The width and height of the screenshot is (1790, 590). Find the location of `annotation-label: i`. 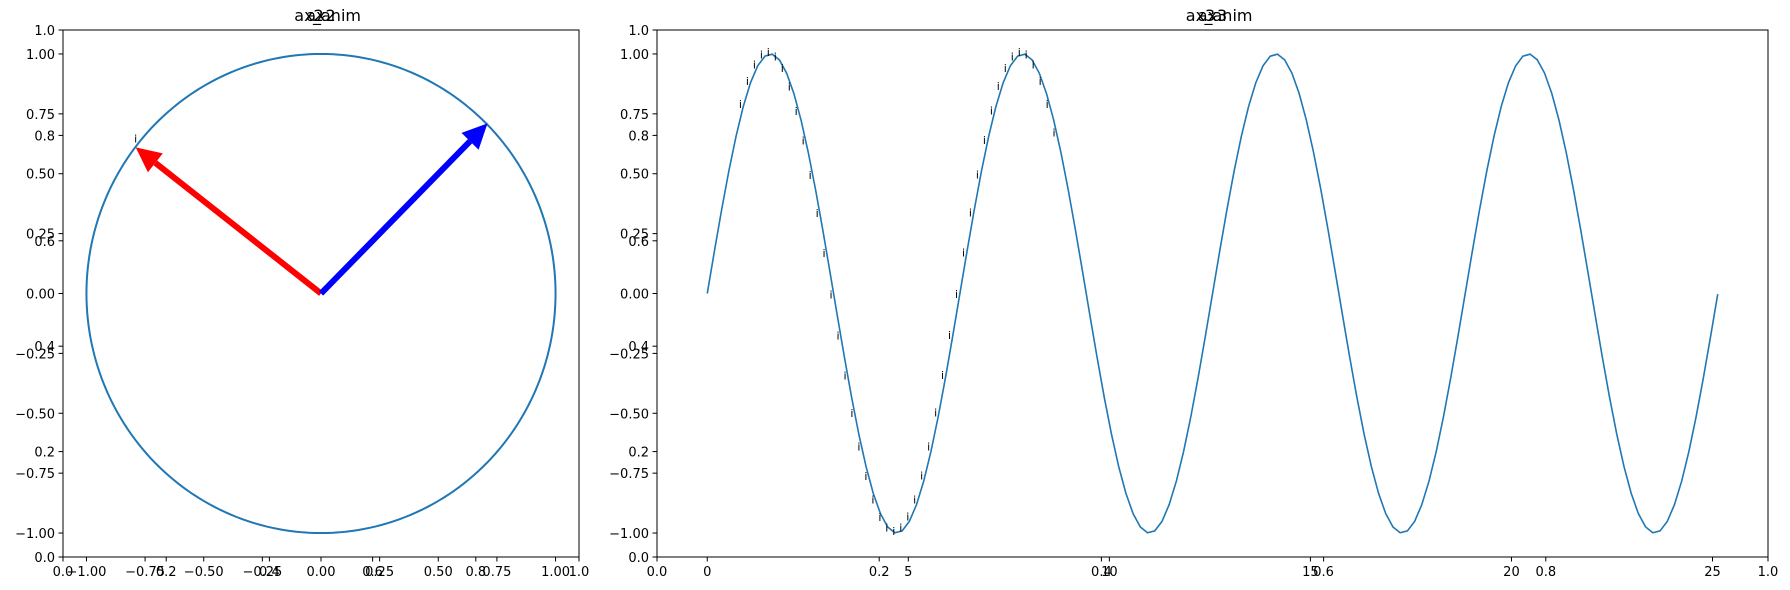

annotation-label: i is located at coordinates (135, 139).